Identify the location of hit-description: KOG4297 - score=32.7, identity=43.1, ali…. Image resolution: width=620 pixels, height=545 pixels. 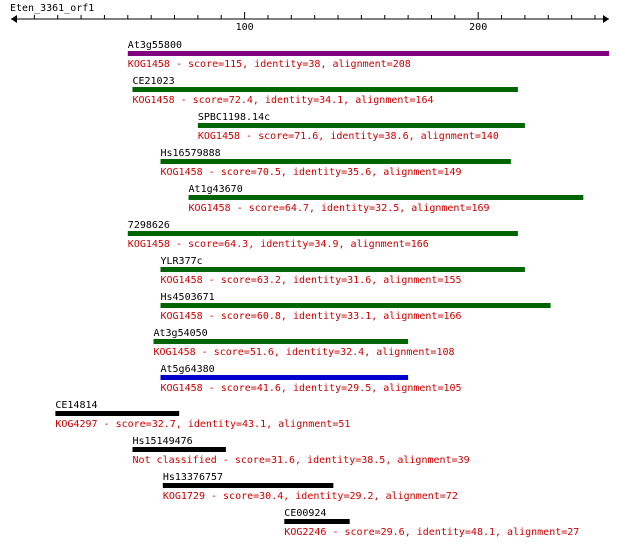
(202, 424).